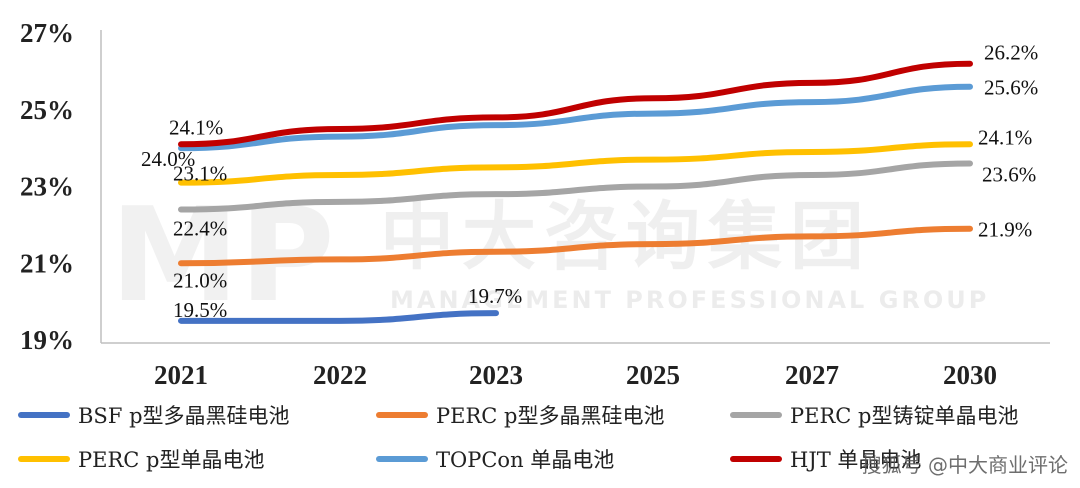 The image size is (1080, 488). Describe the element at coordinates (184, 416) in the screenshot. I see `legend-label: BSF p型多晶黑硅电池` at that location.